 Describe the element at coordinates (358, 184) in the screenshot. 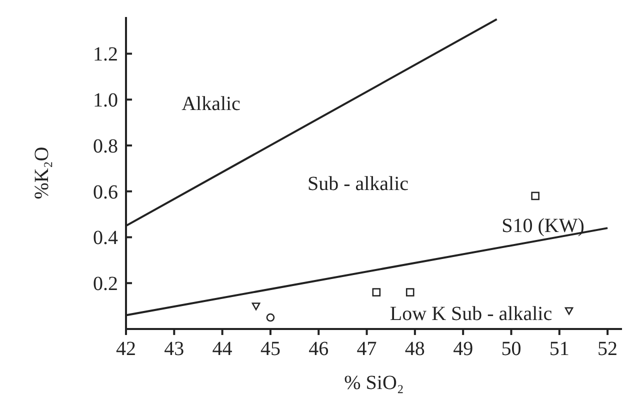

I see `annotation: Sub - alkalic` at that location.